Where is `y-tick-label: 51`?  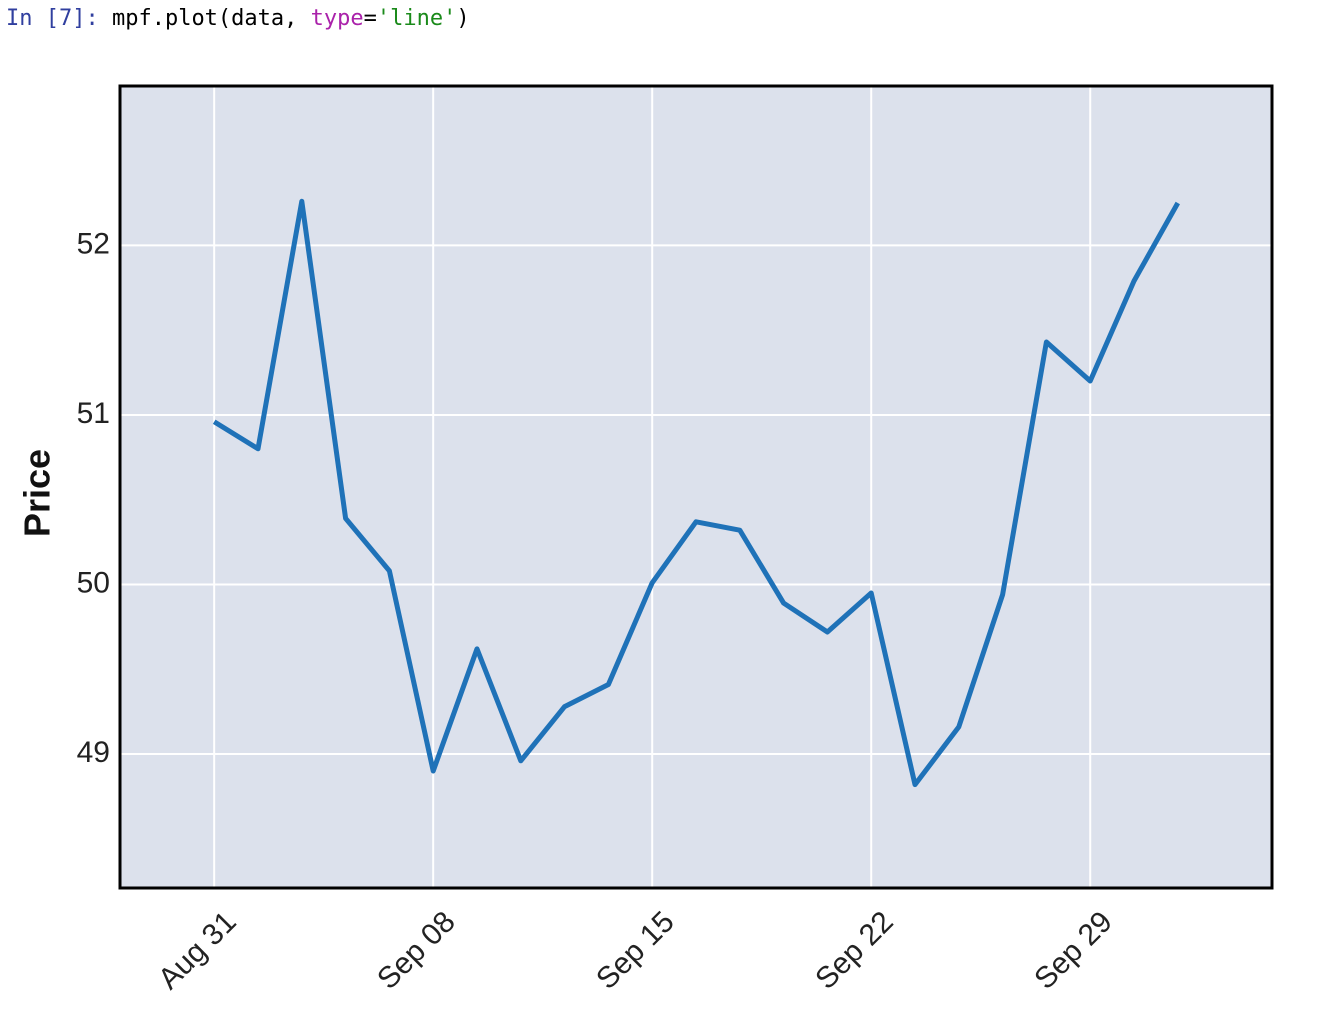
y-tick-label: 51 is located at coordinates (93, 413).